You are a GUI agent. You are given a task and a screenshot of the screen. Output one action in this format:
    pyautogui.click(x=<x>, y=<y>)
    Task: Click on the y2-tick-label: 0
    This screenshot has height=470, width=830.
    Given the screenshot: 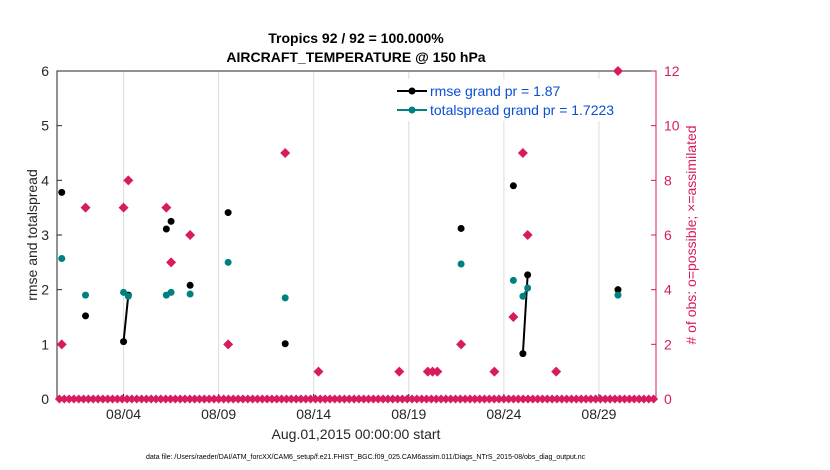 What is the action you would take?
    pyautogui.click(x=668, y=399)
    